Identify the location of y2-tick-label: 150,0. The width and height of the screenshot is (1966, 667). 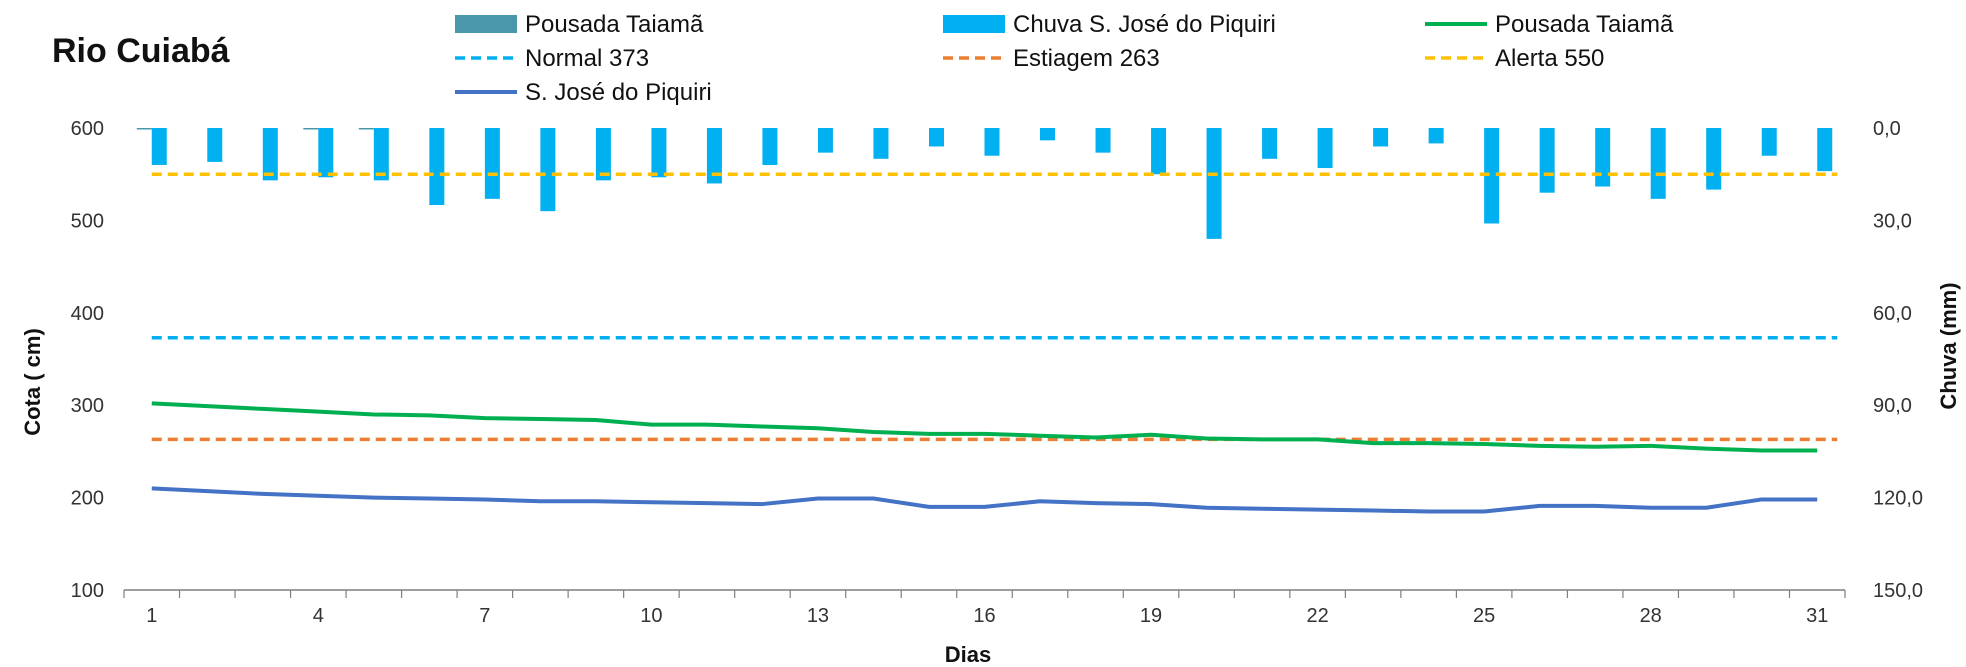
(1898, 591).